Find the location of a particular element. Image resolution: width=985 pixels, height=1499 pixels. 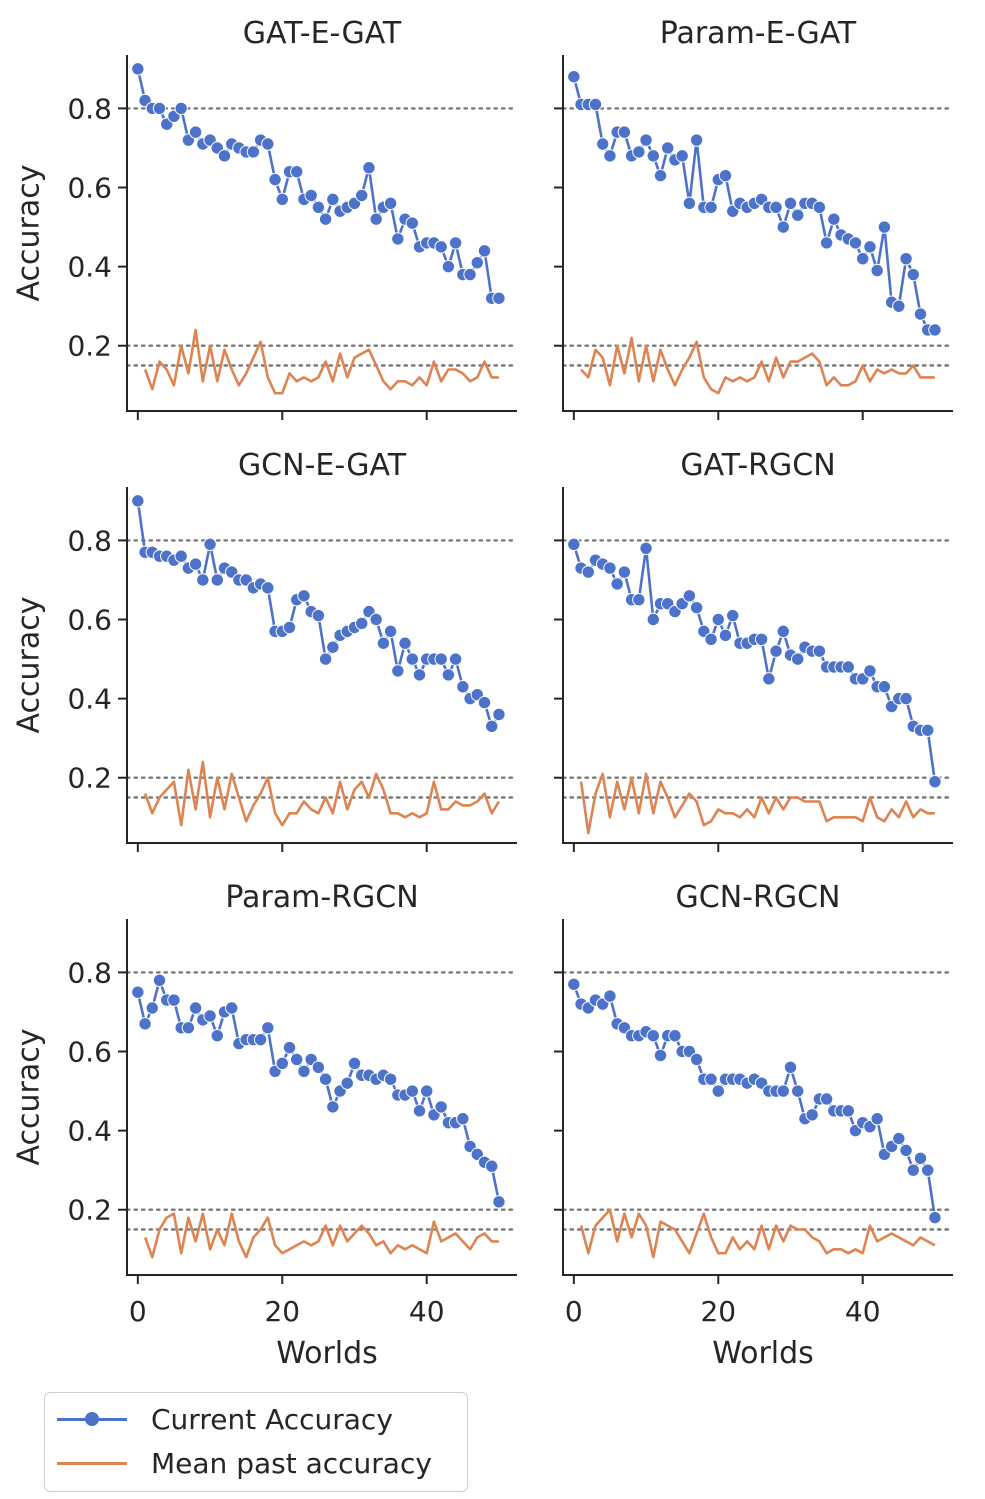

x-tick-label: 40 is located at coordinates (427, 1311).